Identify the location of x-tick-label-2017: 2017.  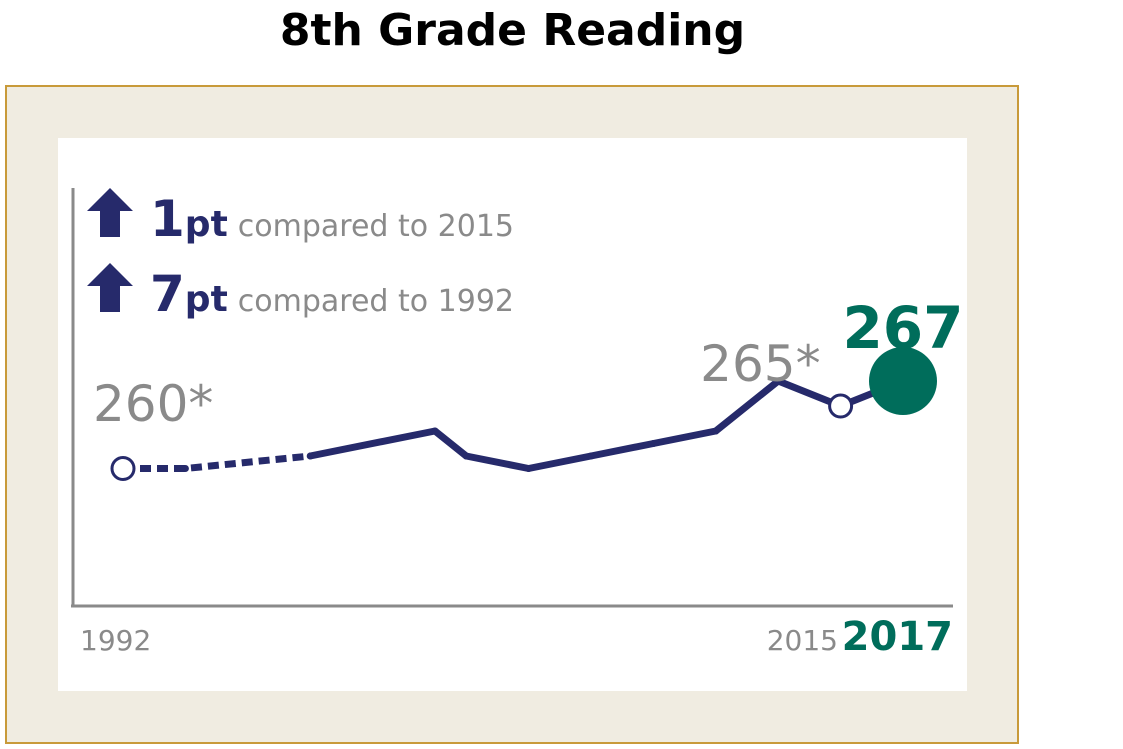
(897, 637).